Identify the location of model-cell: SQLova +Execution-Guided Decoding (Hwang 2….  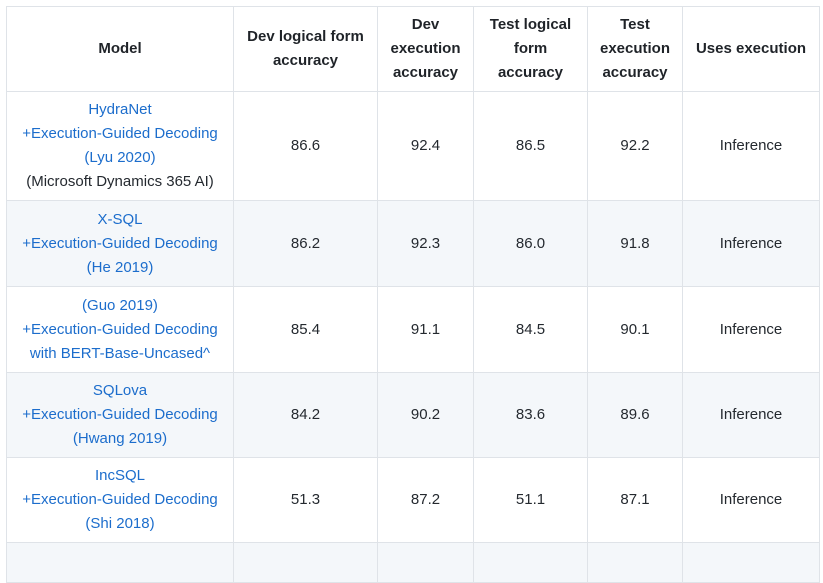
(120, 415).